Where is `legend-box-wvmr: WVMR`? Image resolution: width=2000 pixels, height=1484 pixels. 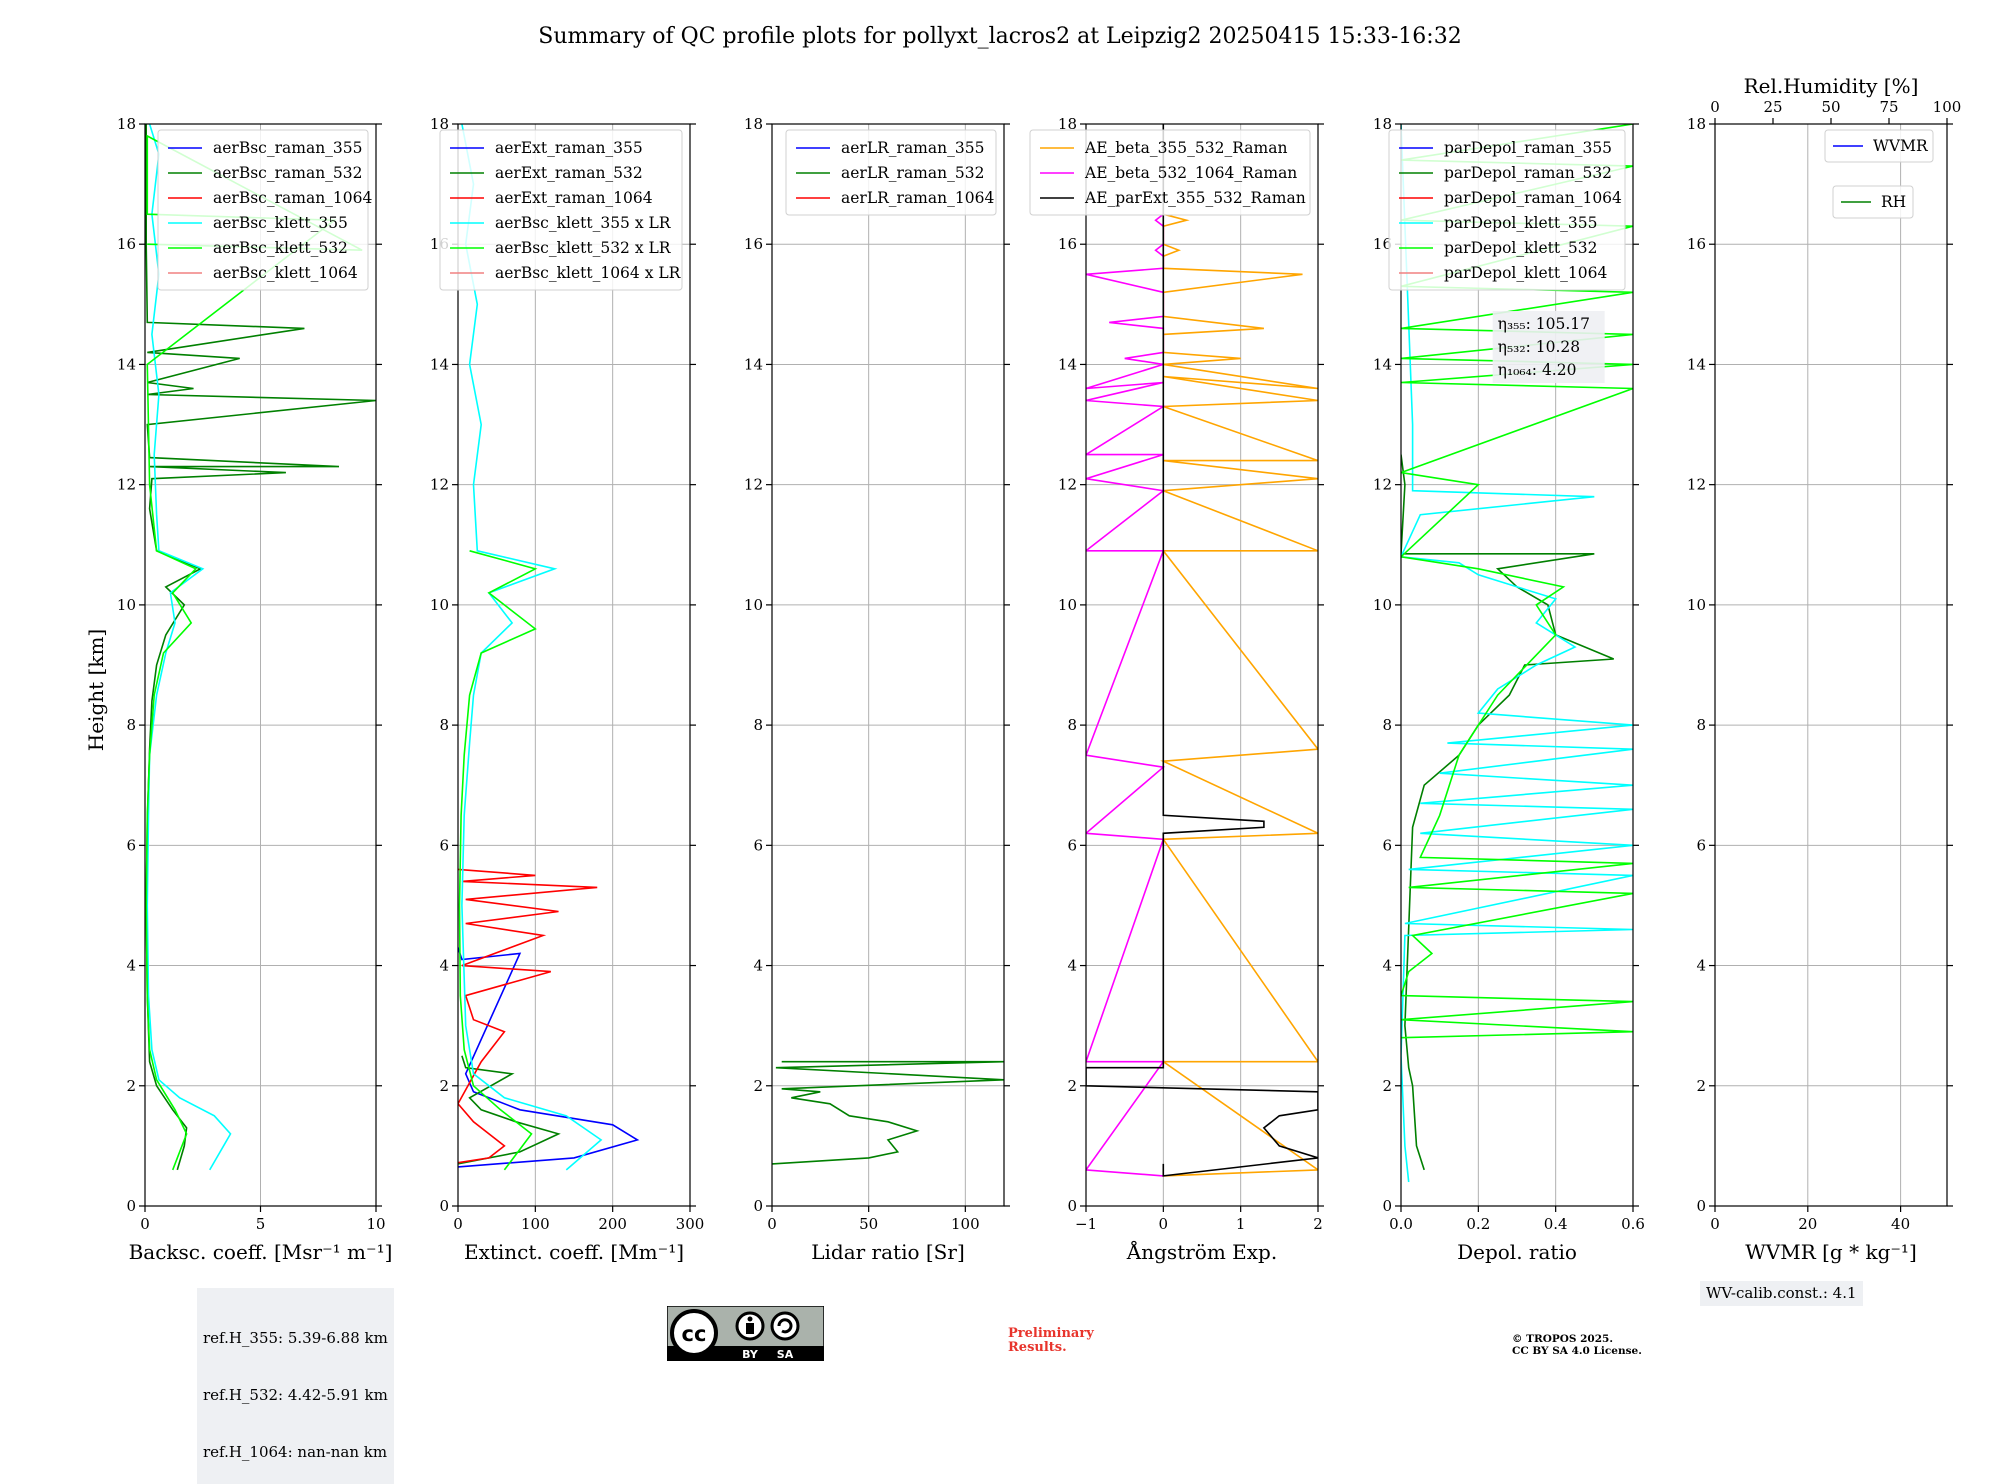
legend-box-wvmr: WVMR is located at coordinates (1879, 146).